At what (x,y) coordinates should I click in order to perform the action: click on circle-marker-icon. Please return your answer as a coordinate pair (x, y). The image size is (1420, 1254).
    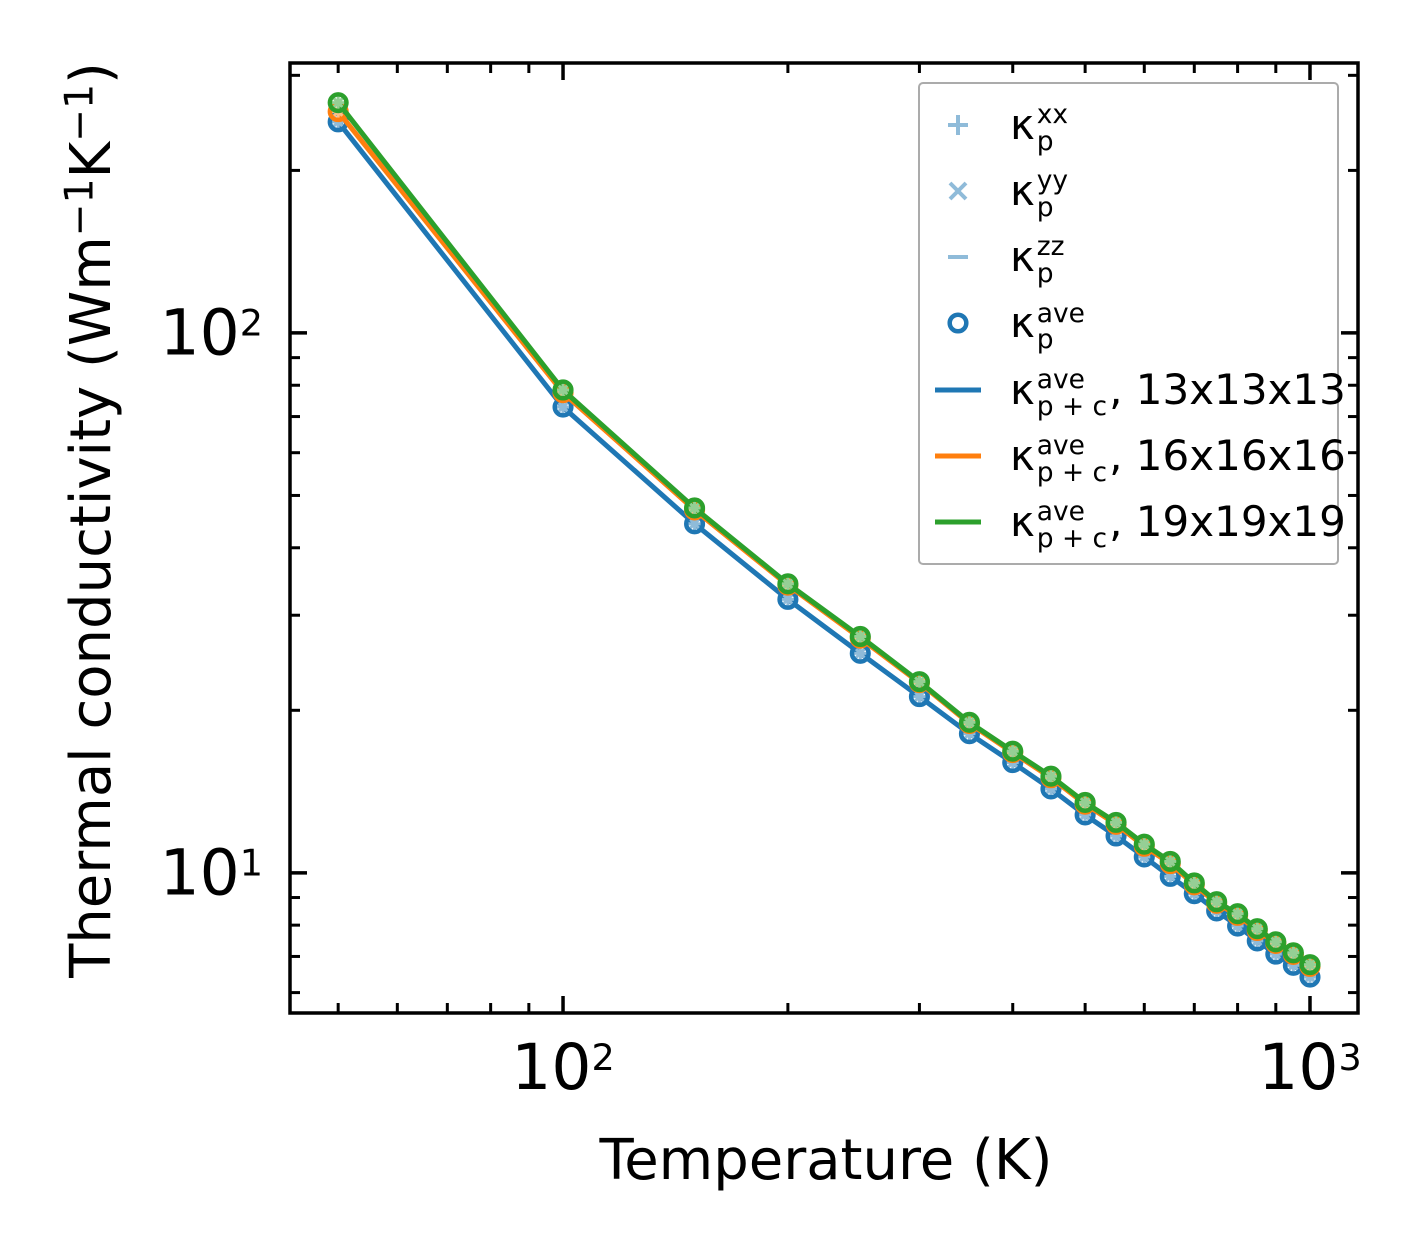
    Looking at the image, I should click on (958, 323).